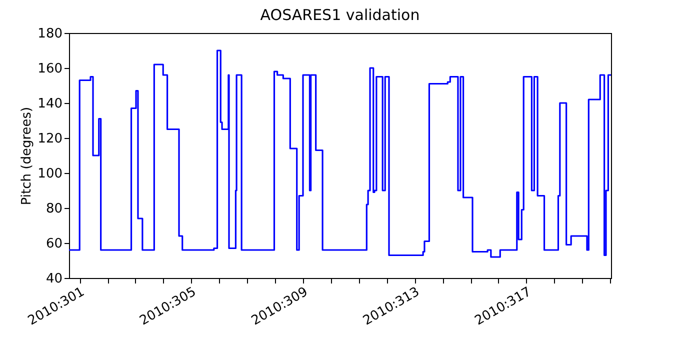 The height and width of the screenshot is (350, 700). What do you see at coordinates (50, 174) in the screenshot?
I see `y-tick-label: 100` at bounding box center [50, 174].